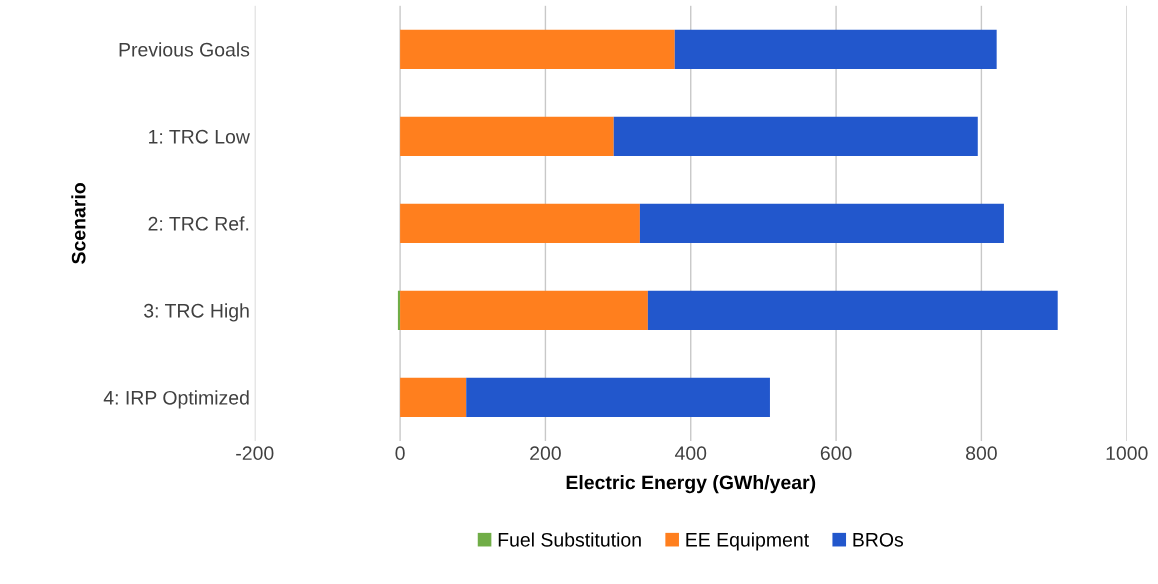 This screenshot has height=584, width=1158. Describe the element at coordinates (255, 453) in the screenshot. I see `x-tick-label: -200` at that location.